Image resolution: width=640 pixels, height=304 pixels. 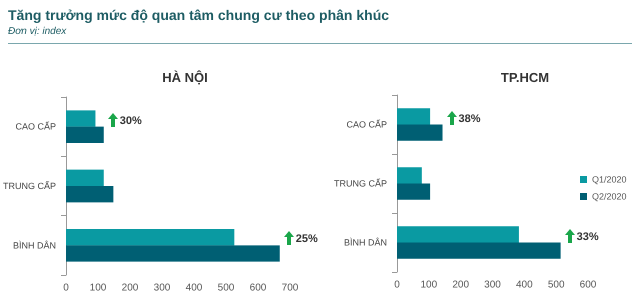 I want to click on annotation: 25%, so click(x=307, y=239).